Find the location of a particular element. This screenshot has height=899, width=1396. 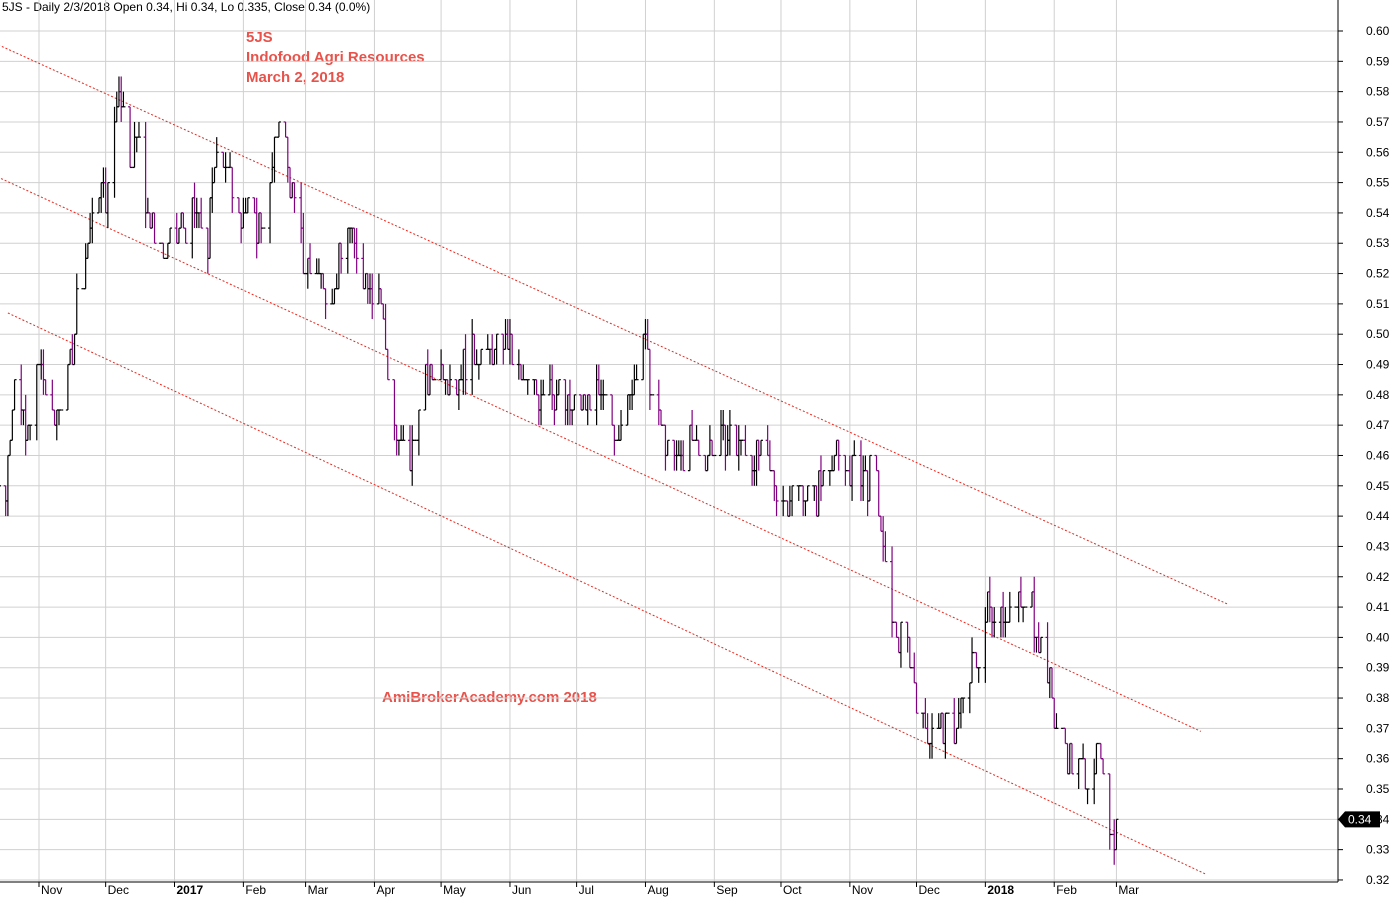

x-tick-label: Dec is located at coordinates (118, 890).